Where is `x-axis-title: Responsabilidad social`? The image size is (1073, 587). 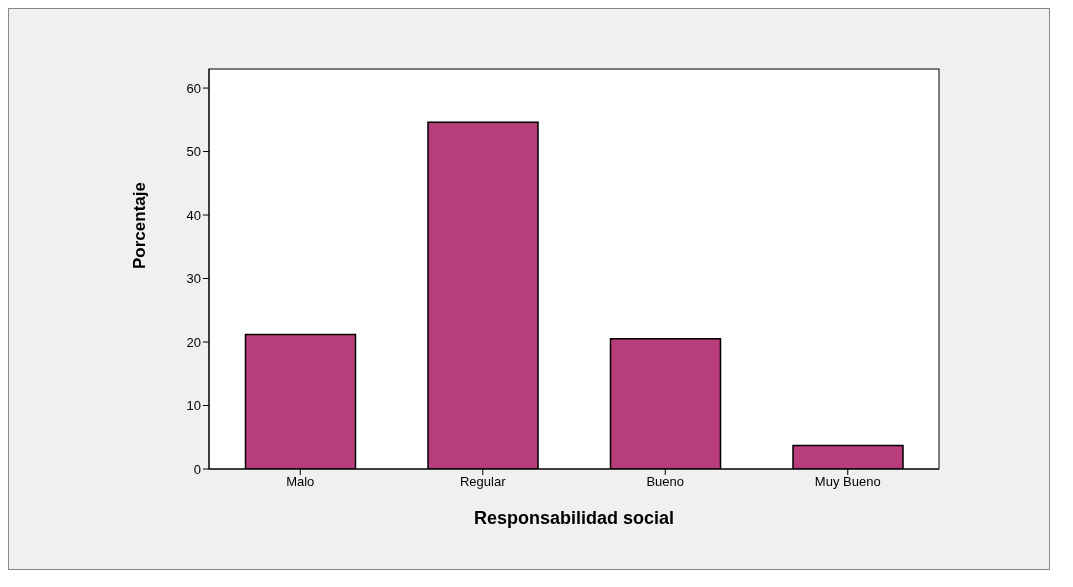
x-axis-title: Responsabilidad social is located at coordinates (574, 518).